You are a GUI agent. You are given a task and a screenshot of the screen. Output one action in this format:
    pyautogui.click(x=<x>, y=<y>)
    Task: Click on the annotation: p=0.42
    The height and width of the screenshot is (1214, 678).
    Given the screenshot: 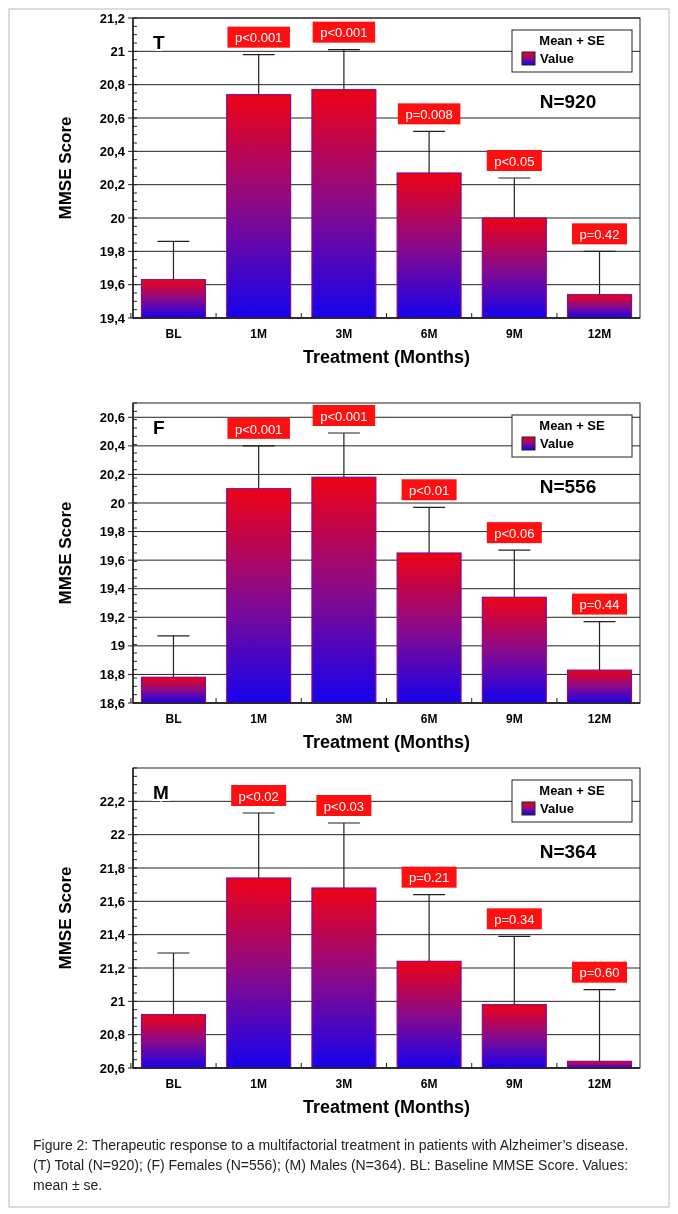 What is the action you would take?
    pyautogui.click(x=599, y=235)
    